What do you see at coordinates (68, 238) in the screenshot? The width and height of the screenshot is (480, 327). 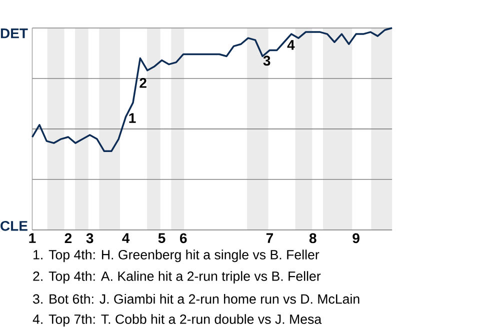 I see `x-tick-label: 2` at bounding box center [68, 238].